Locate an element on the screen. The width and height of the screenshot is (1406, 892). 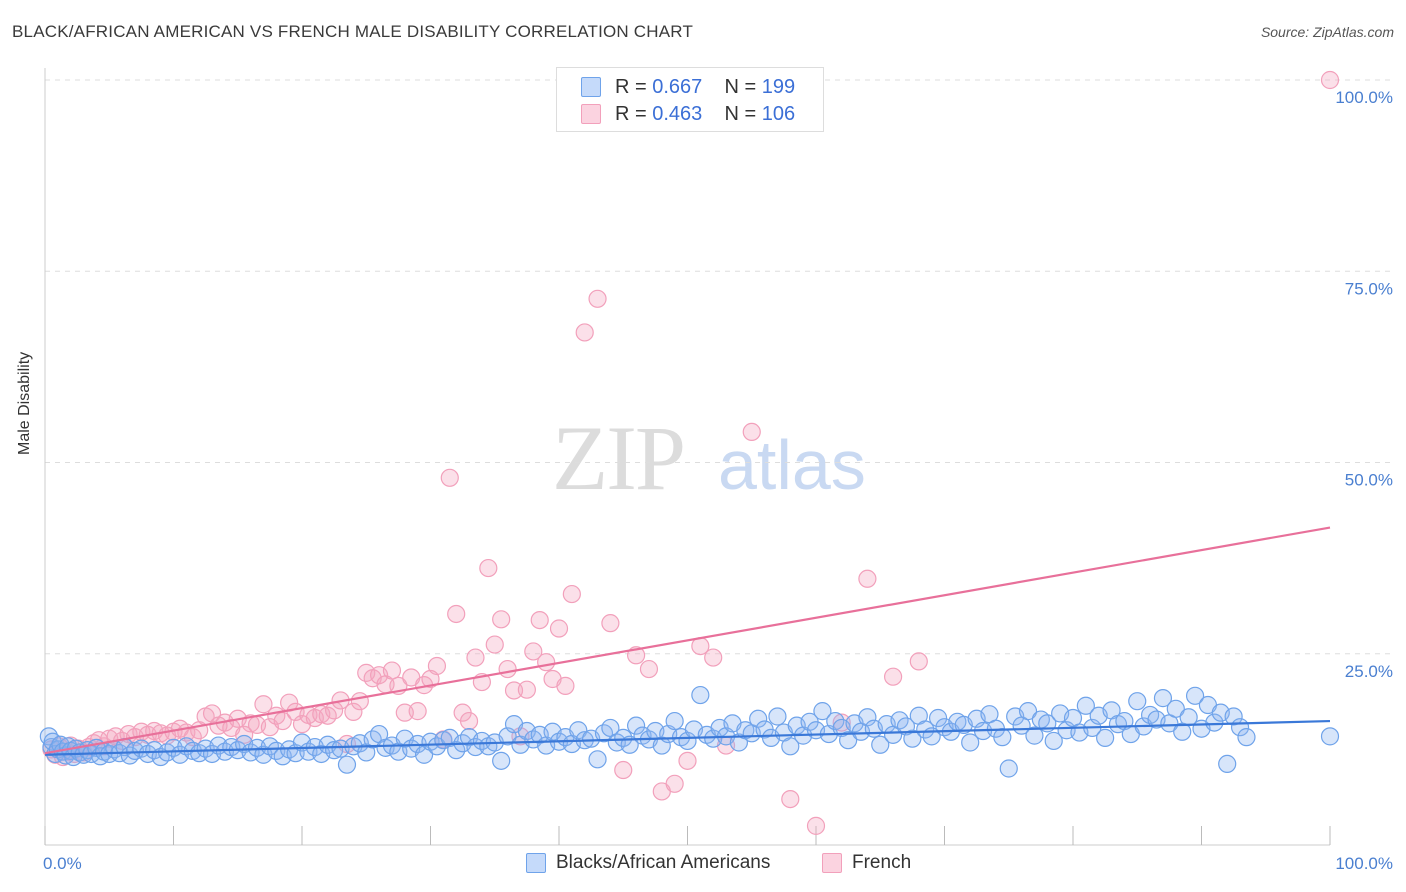
y-axis-label: Male Disability is located at coordinates (24, 403).